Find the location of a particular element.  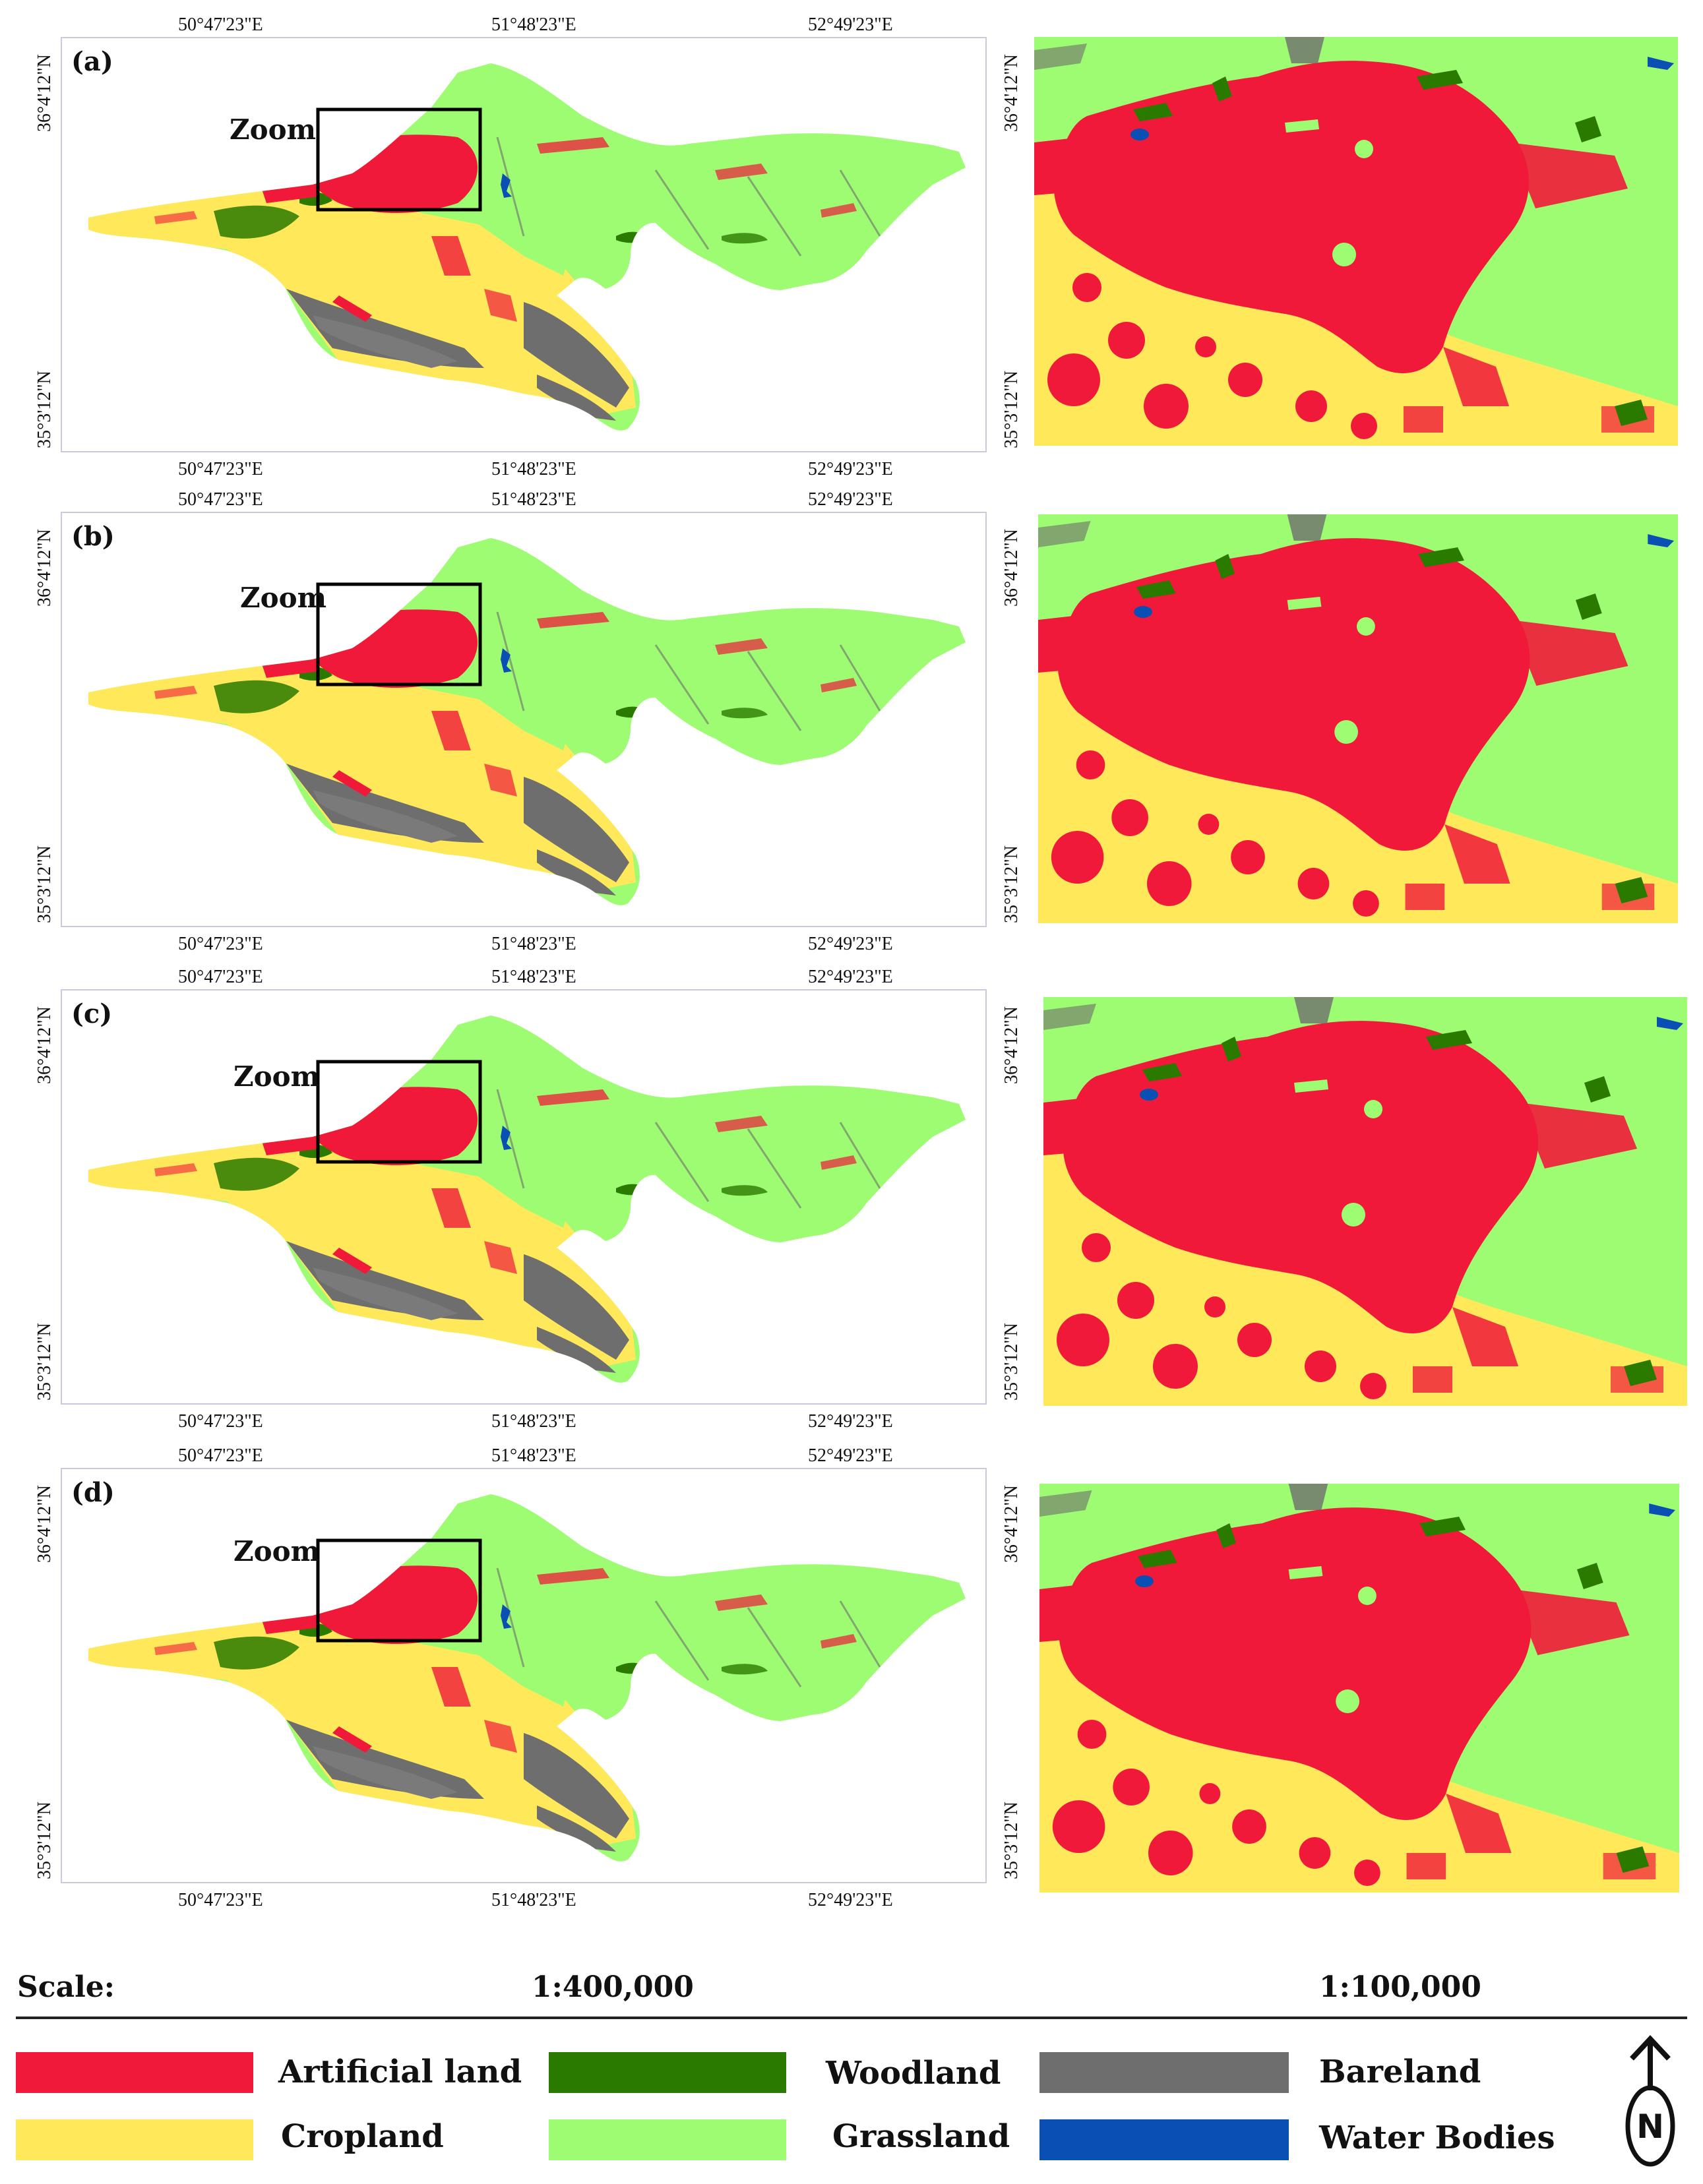

north-letter: N is located at coordinates (1650, 2127).